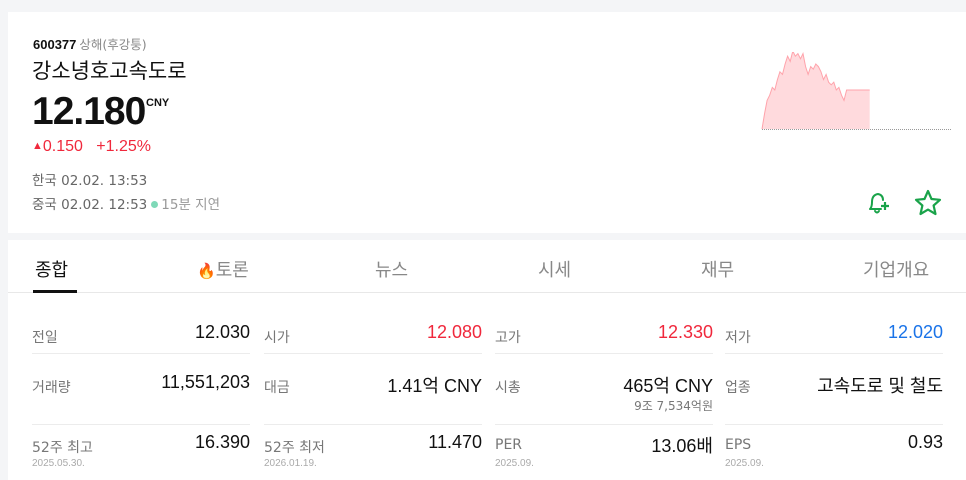  I want to click on tab-financials: 재무, so click(718, 270).